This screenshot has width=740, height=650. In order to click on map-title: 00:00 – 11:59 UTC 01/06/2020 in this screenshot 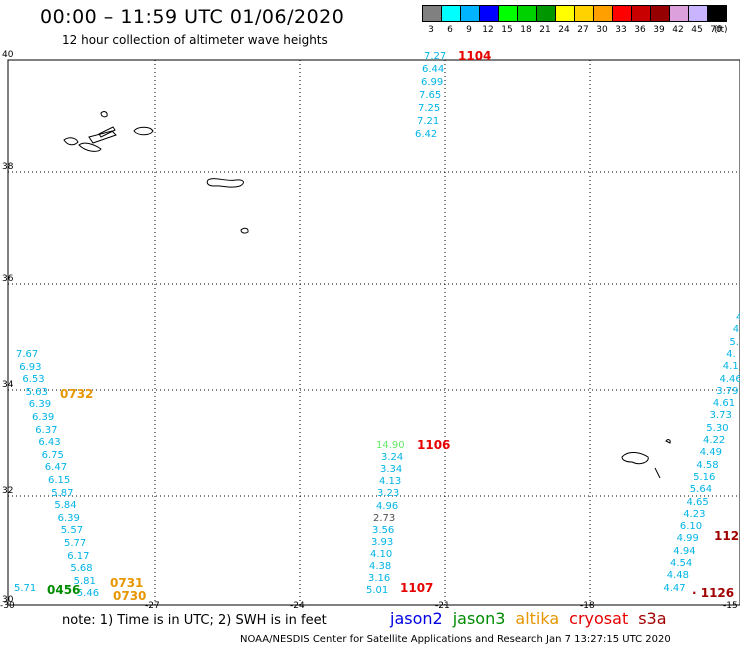, I will do `click(192, 17)`.